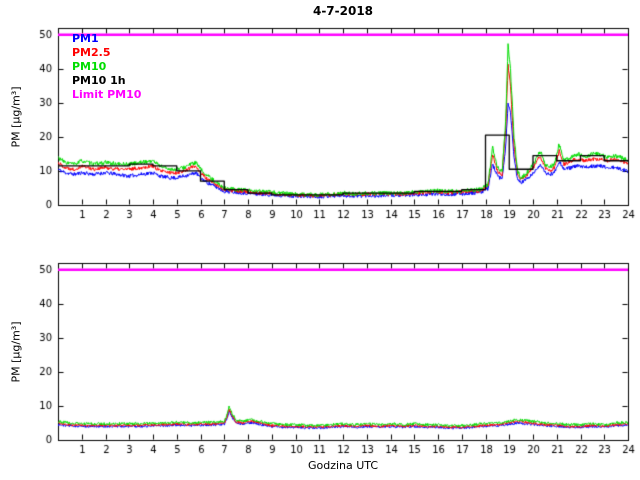  I want to click on legend-limit-pm10: Limit PM10, so click(107, 94).